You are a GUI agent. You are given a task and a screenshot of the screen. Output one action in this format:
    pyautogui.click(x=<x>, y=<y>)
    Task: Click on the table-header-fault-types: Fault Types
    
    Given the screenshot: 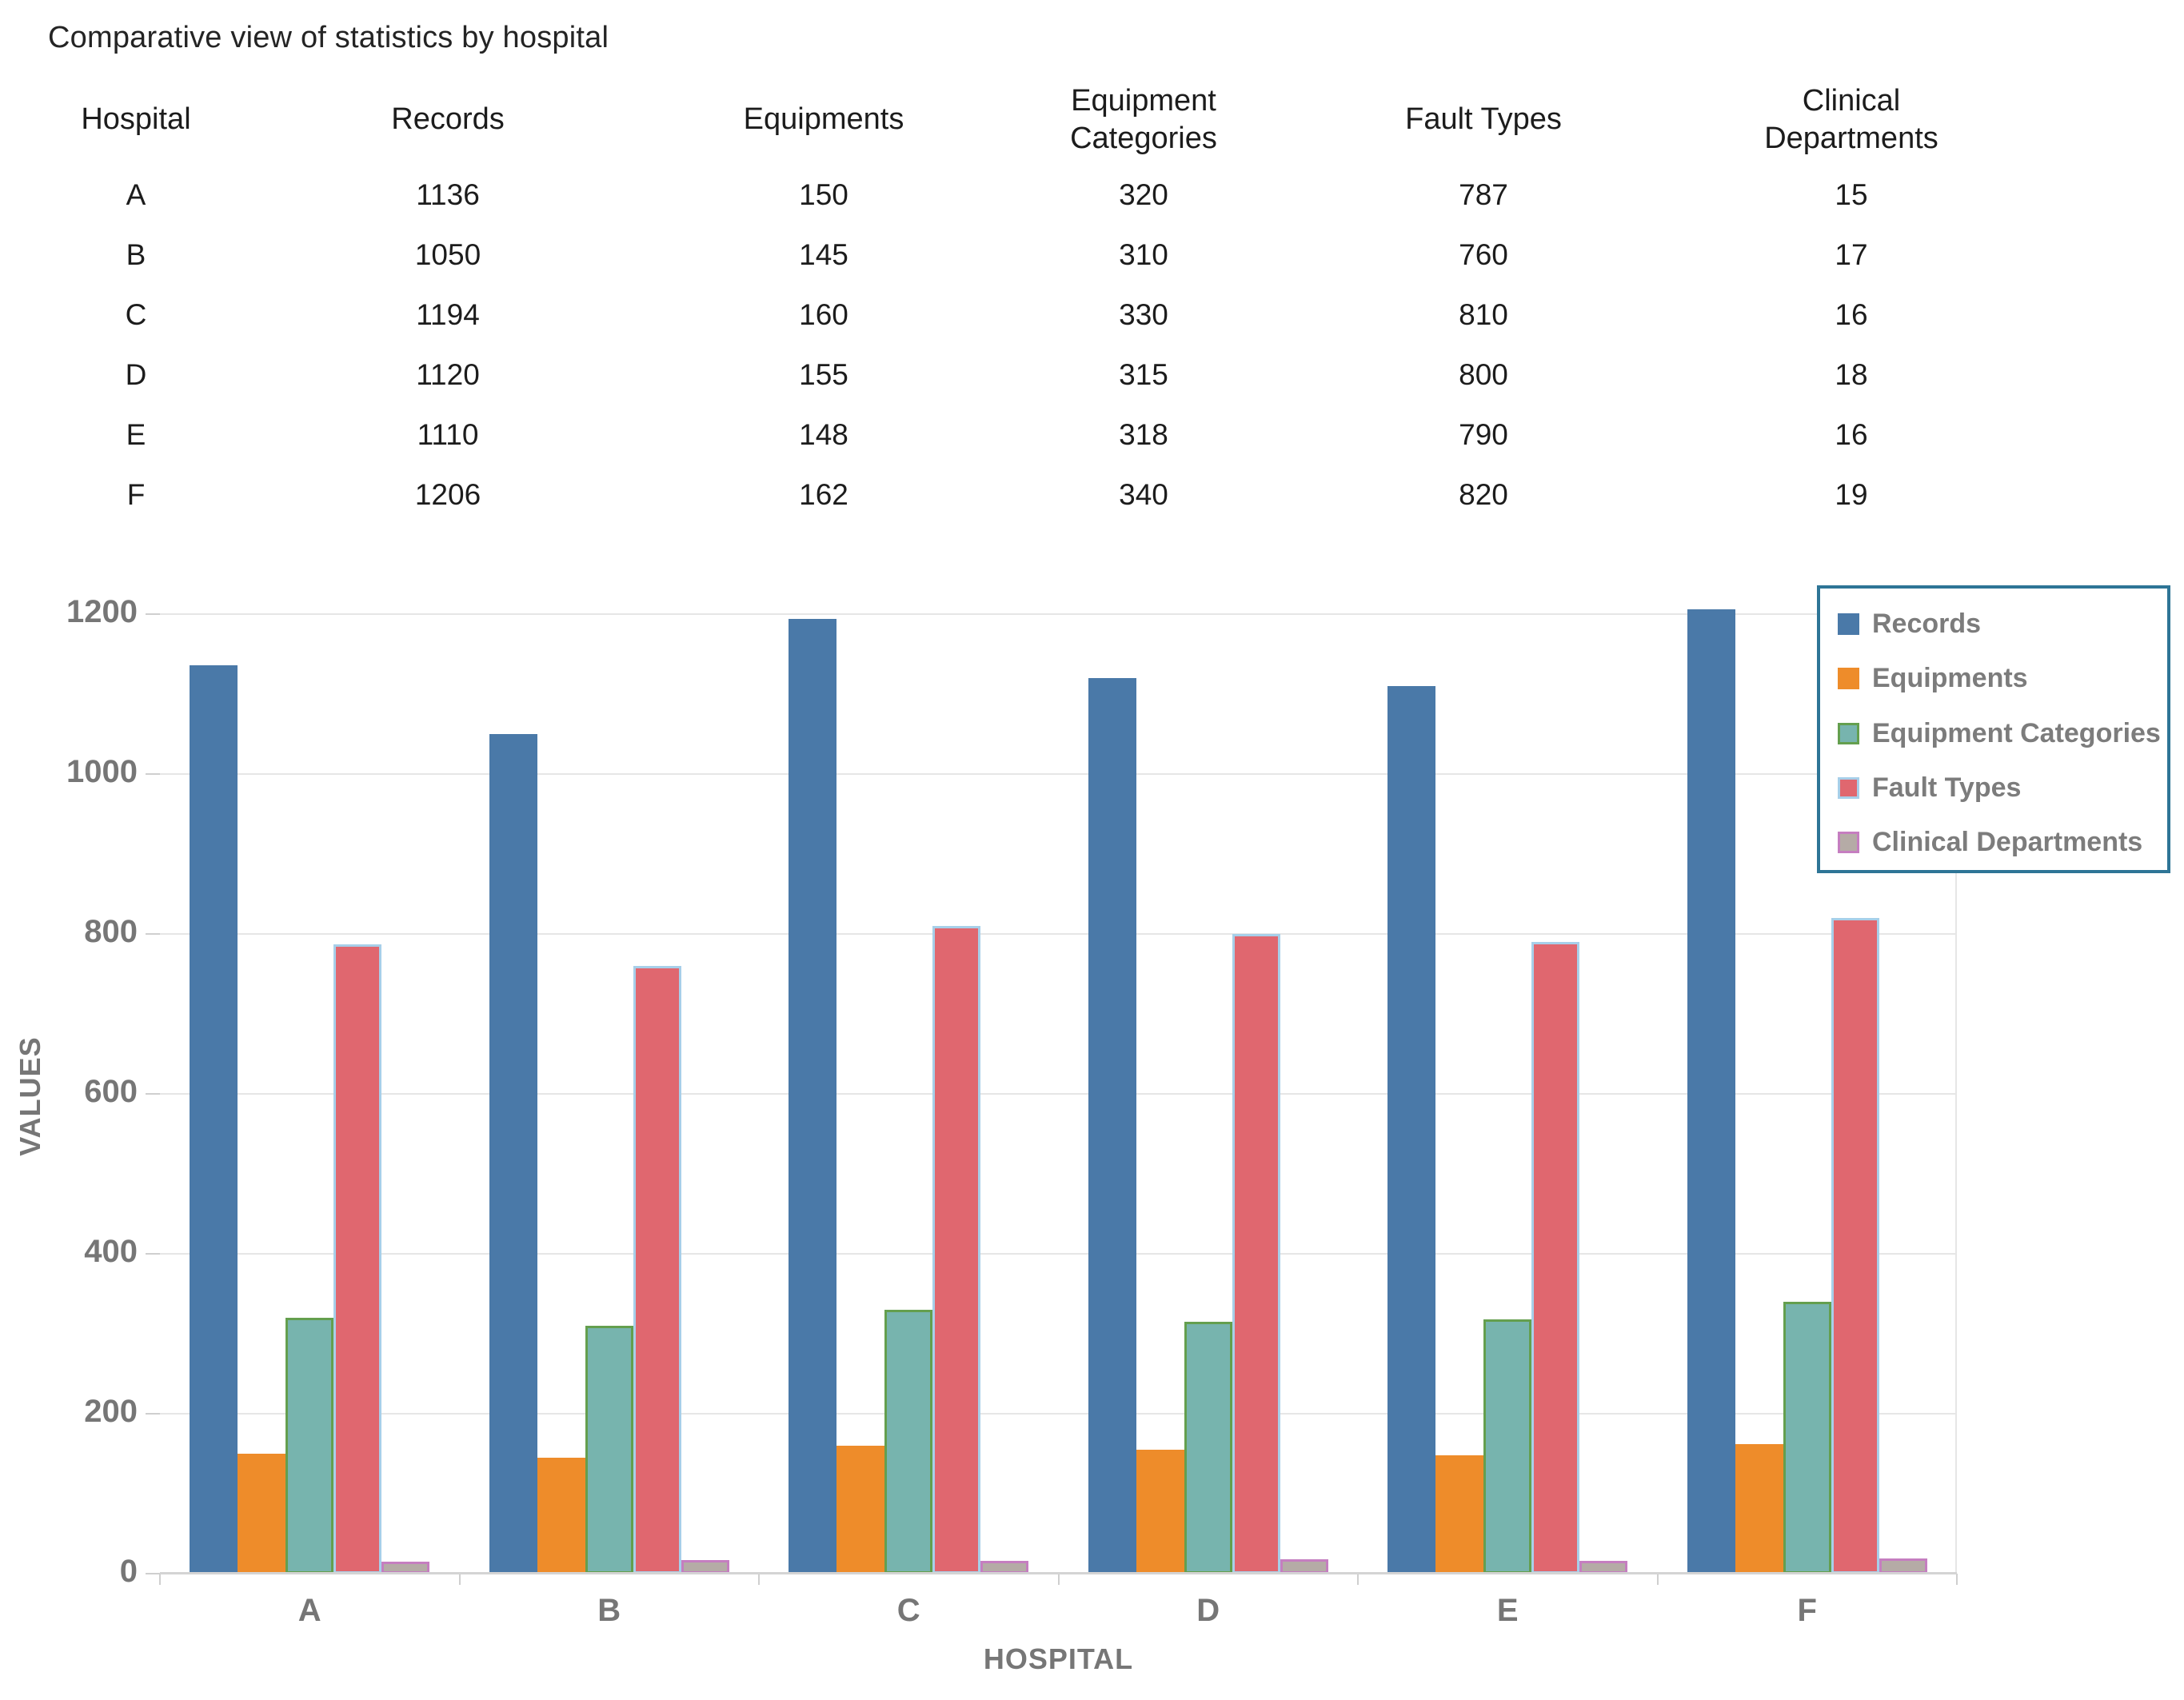 What is the action you would take?
    pyautogui.click(x=1483, y=120)
    